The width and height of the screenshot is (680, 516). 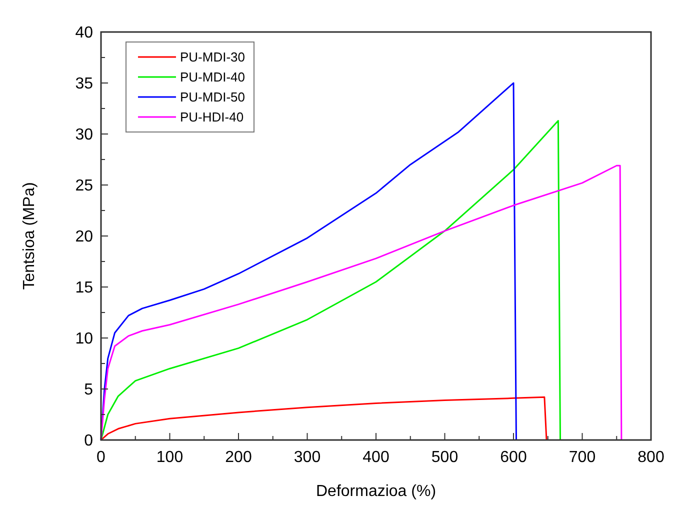 What do you see at coordinates (89, 441) in the screenshot?
I see `y-tick-label: 0` at bounding box center [89, 441].